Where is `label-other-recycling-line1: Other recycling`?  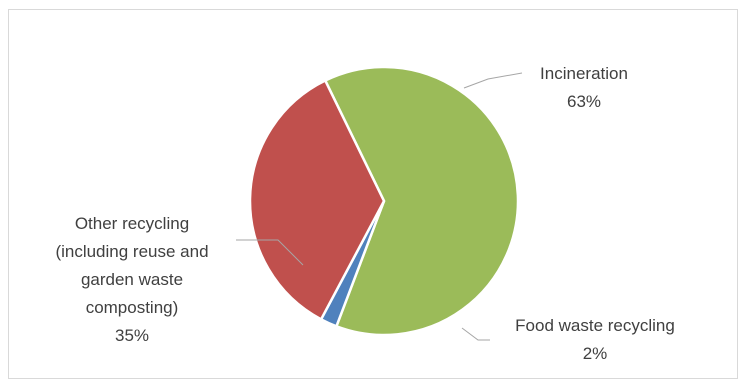
label-other-recycling-line1: Other recycling is located at coordinates (132, 223).